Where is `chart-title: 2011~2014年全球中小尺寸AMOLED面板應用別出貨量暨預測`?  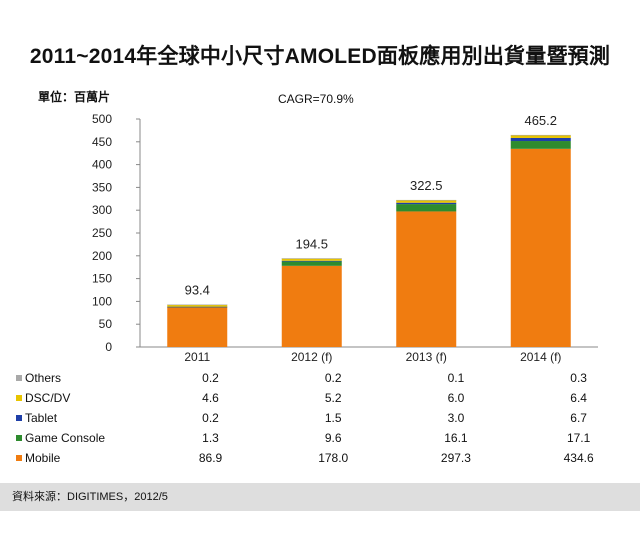 chart-title: 2011~2014年全球中小尺寸AMOLED面板應用別出貨量暨預測 is located at coordinates (320, 56).